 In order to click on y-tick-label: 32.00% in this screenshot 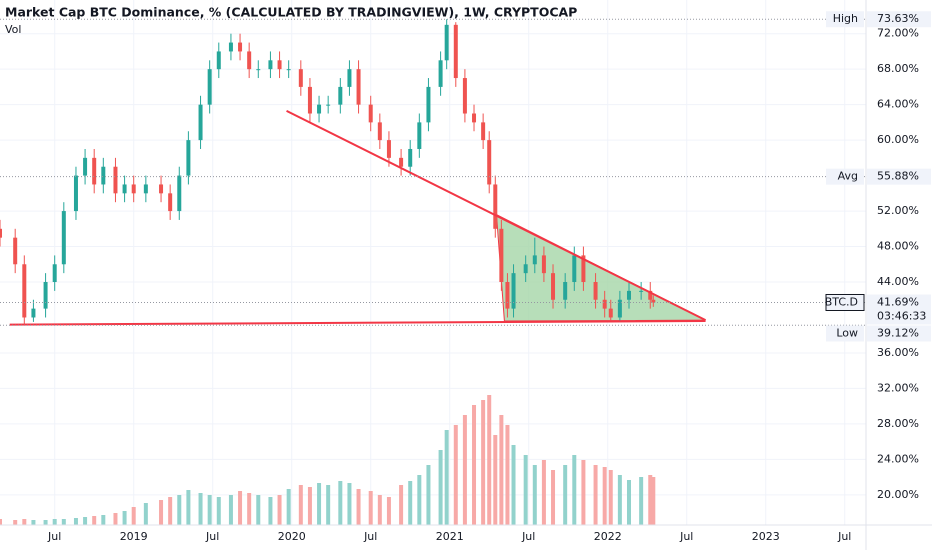, I will do `click(898, 387)`.